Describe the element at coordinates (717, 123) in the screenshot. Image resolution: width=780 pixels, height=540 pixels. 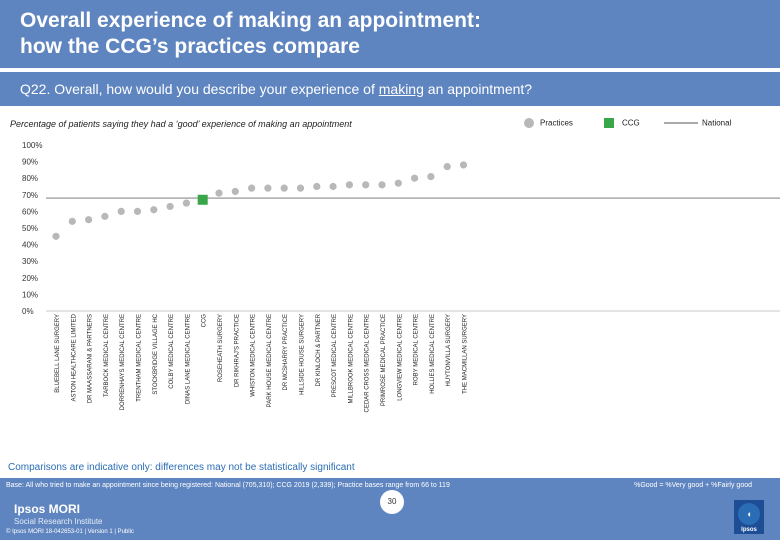
I see `legend-national-label: National` at that location.